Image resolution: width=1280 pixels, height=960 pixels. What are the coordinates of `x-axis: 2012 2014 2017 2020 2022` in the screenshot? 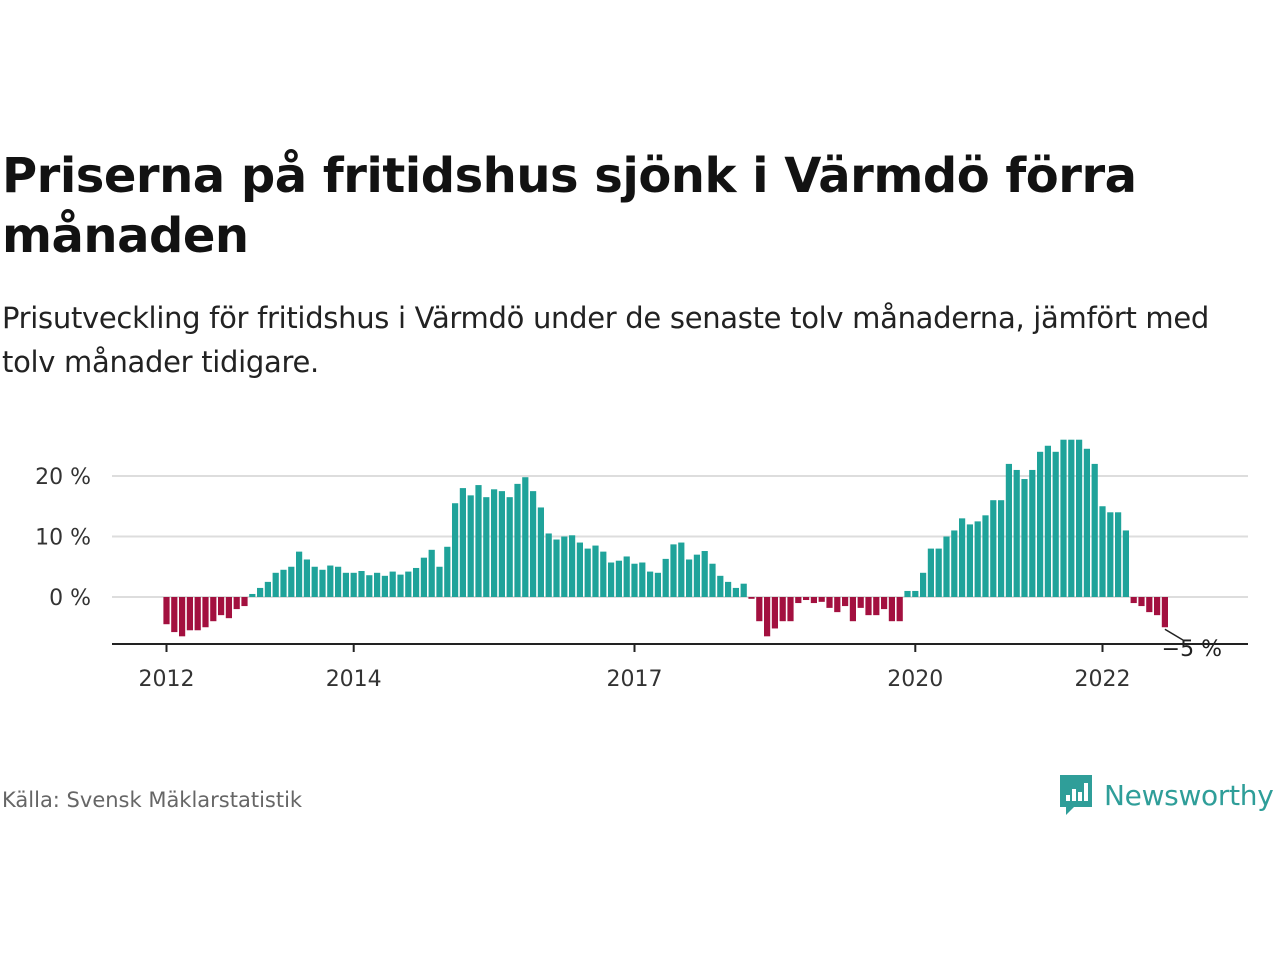 It's located at (680, 667).